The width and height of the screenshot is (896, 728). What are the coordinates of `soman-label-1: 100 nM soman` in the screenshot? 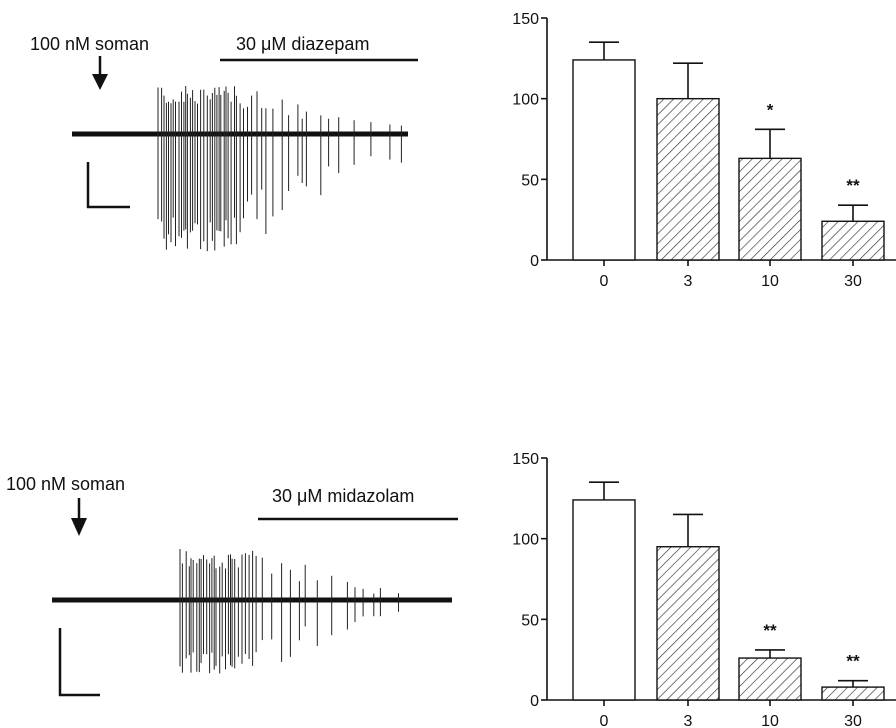 It's located at (89, 44).